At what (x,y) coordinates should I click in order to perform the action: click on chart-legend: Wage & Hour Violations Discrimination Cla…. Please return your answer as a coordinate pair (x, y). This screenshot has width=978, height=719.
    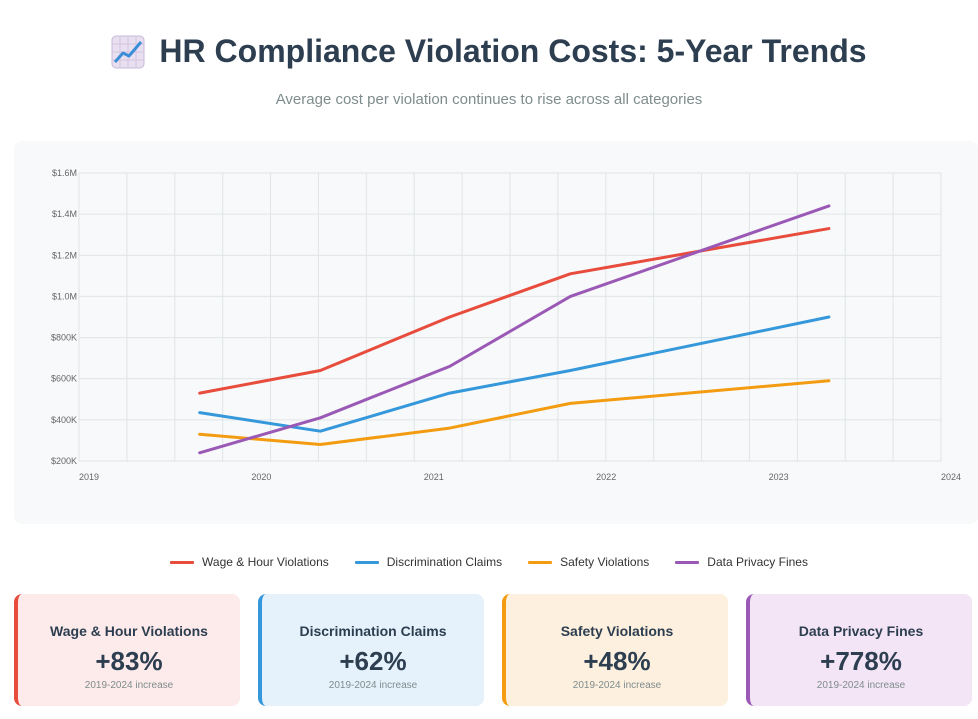
    Looking at the image, I should click on (489, 562).